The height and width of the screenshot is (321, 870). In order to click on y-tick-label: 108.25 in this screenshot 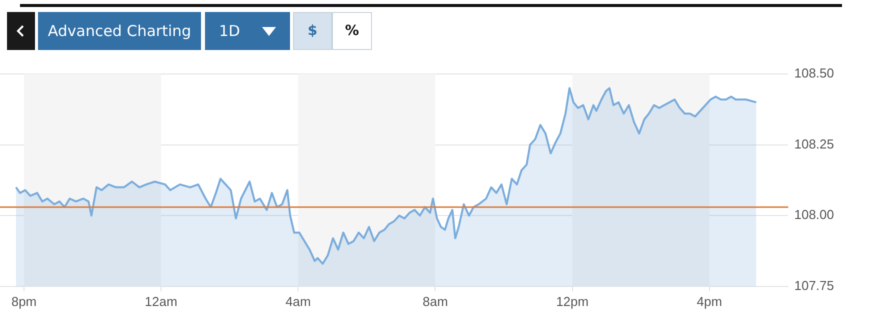, I will do `click(814, 144)`.